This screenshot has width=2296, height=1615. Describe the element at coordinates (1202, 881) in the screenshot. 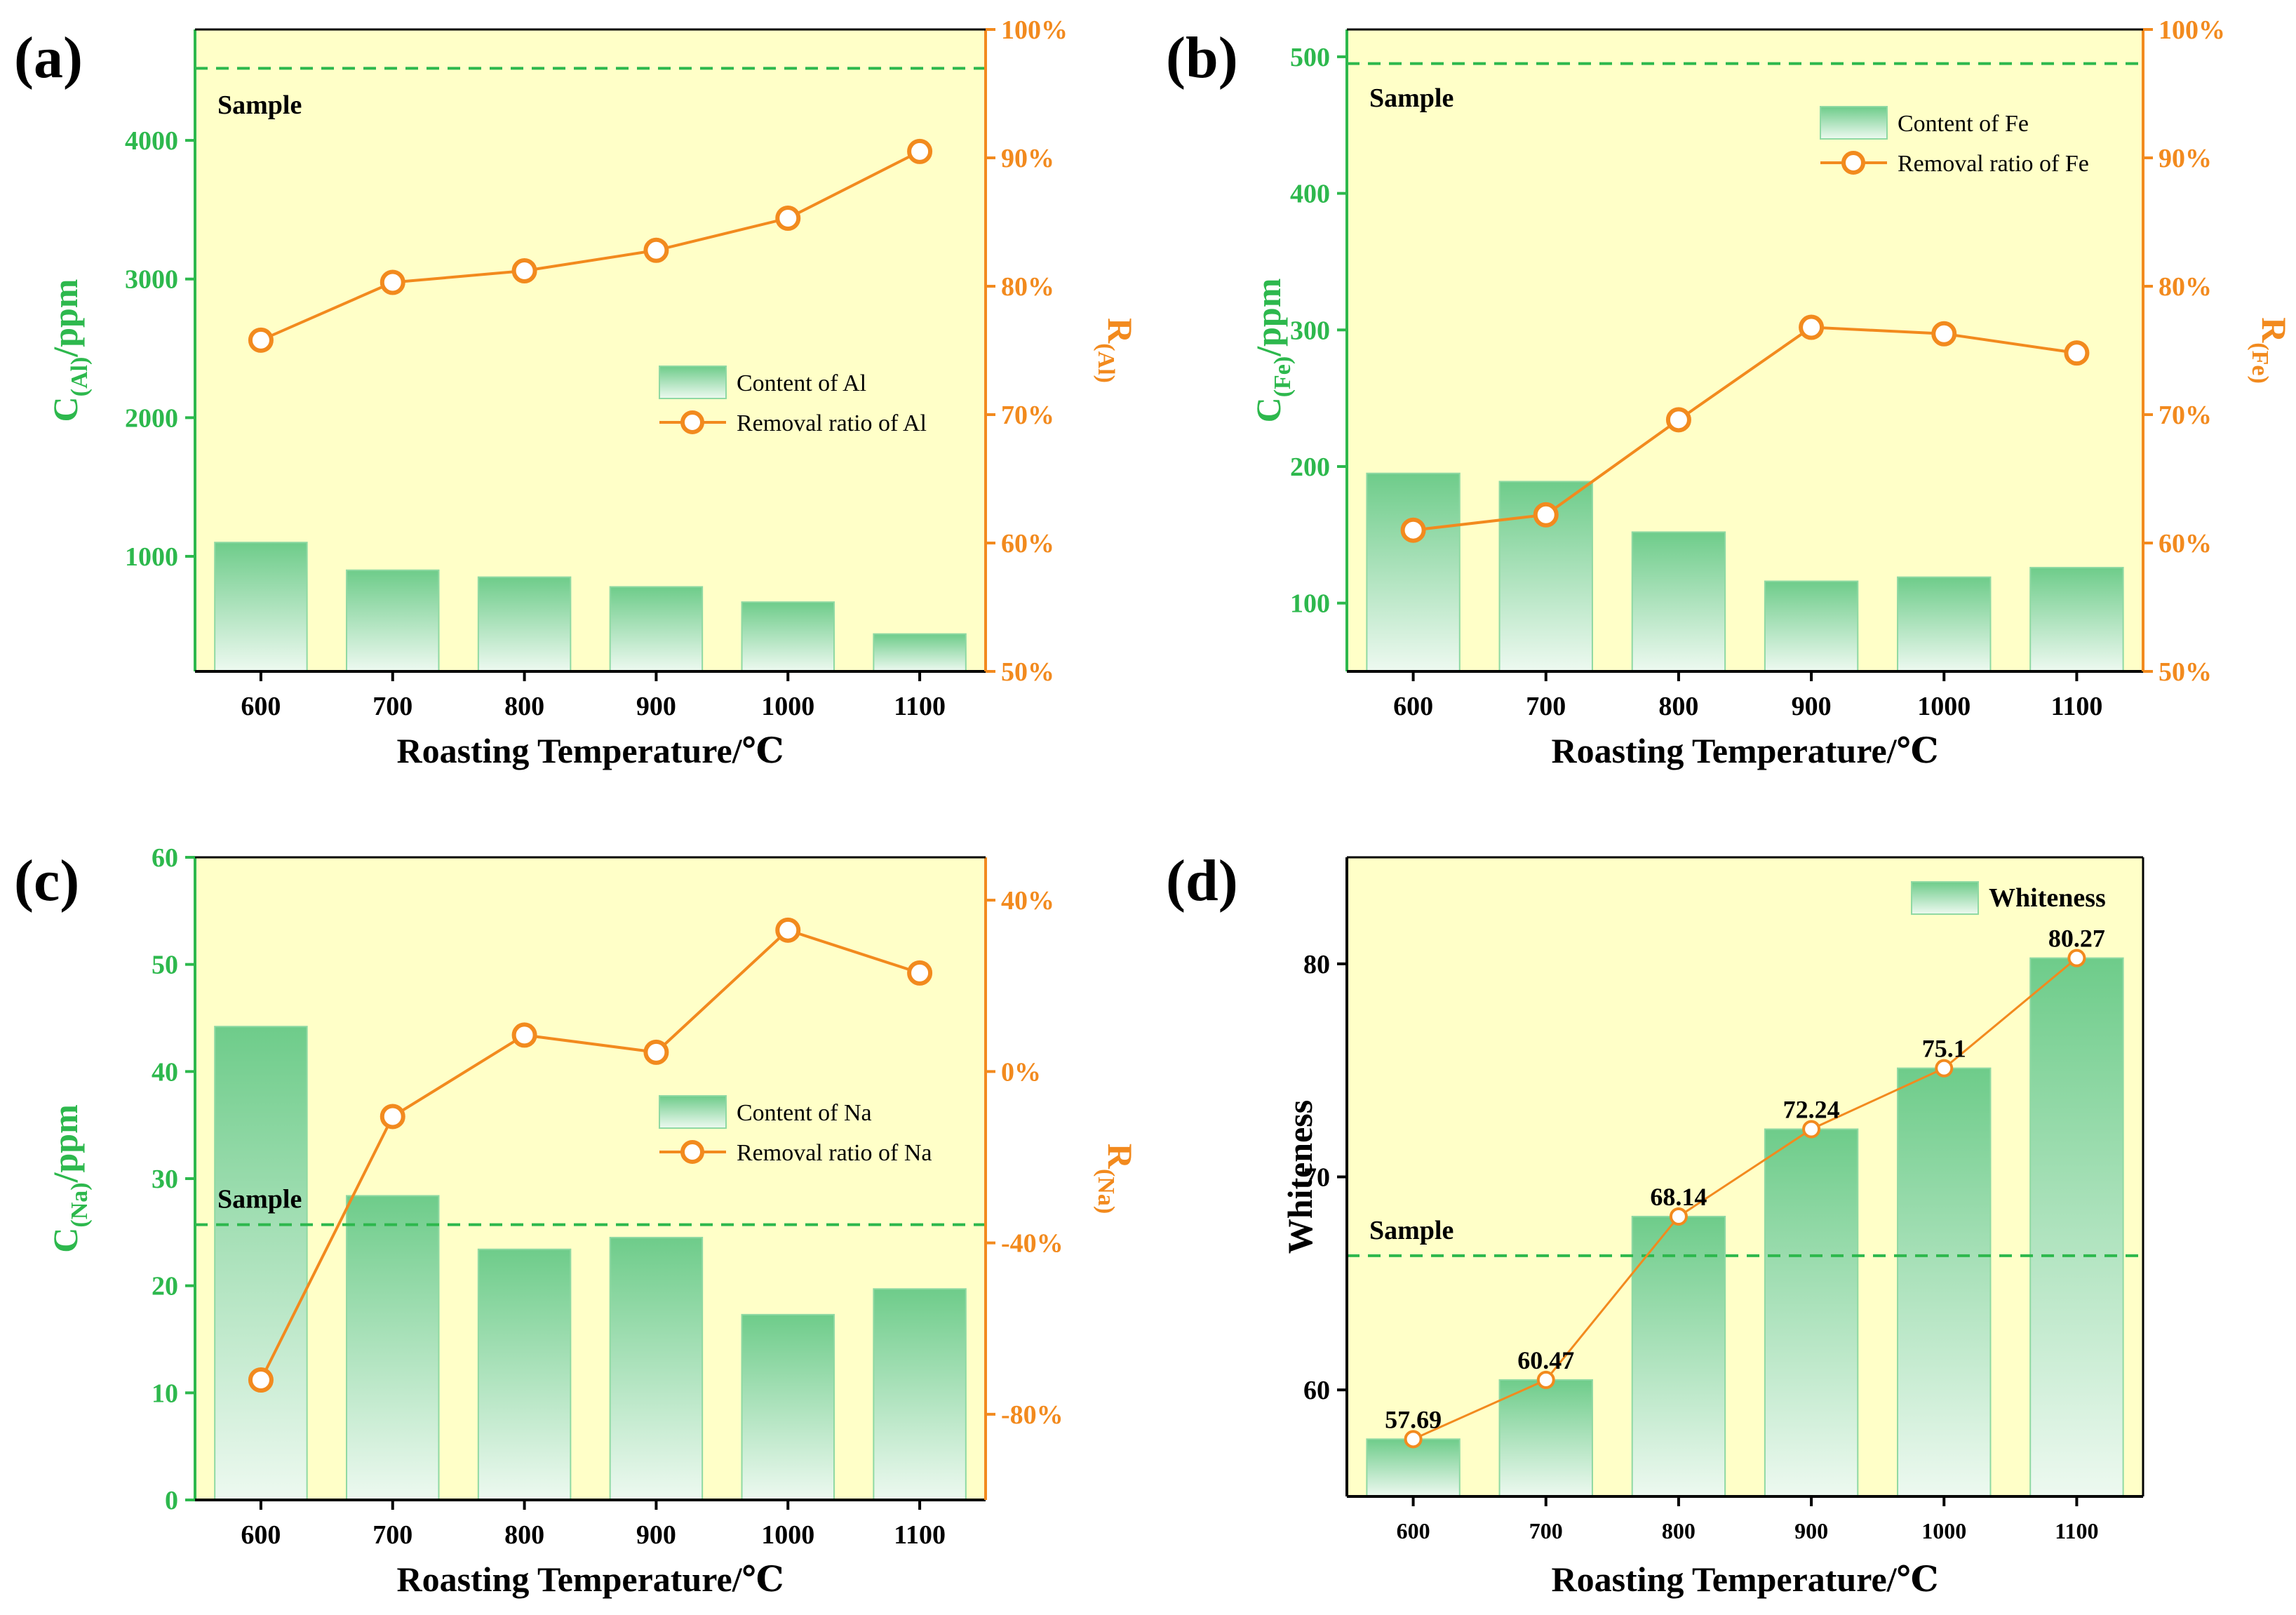

I see `panel-label: (d)` at that location.